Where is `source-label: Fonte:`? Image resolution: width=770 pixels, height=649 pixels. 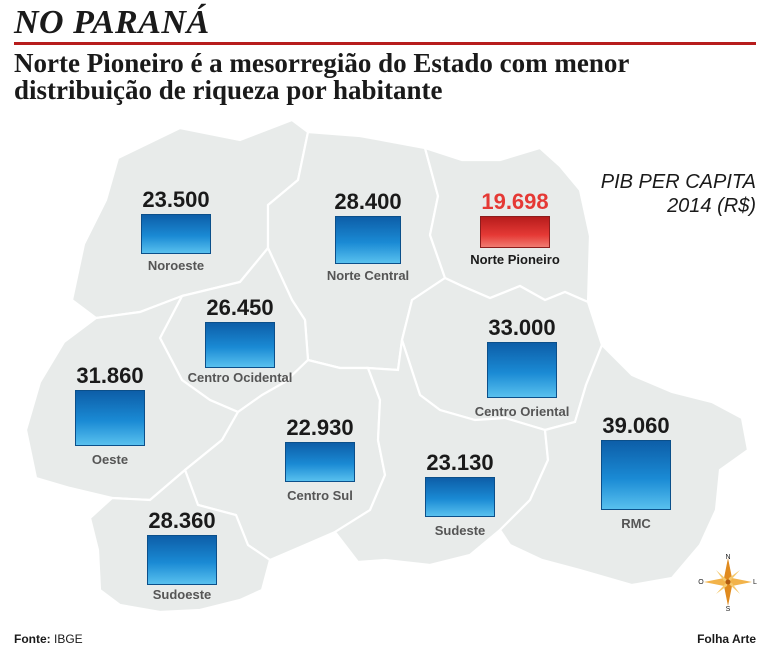 source-label: Fonte: is located at coordinates (32, 639).